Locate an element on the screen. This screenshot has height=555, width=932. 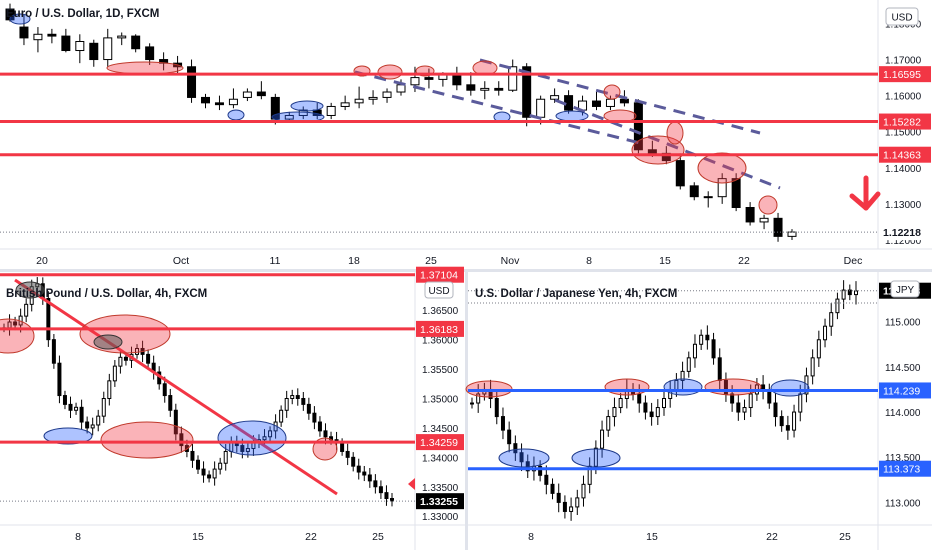
bl-y-tick-4: 1.34500 is located at coordinates (440, 429).